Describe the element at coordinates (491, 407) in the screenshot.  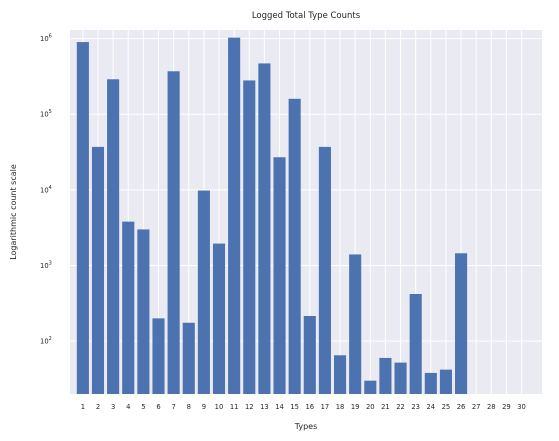
I see `x-tick-label: 28` at that location.